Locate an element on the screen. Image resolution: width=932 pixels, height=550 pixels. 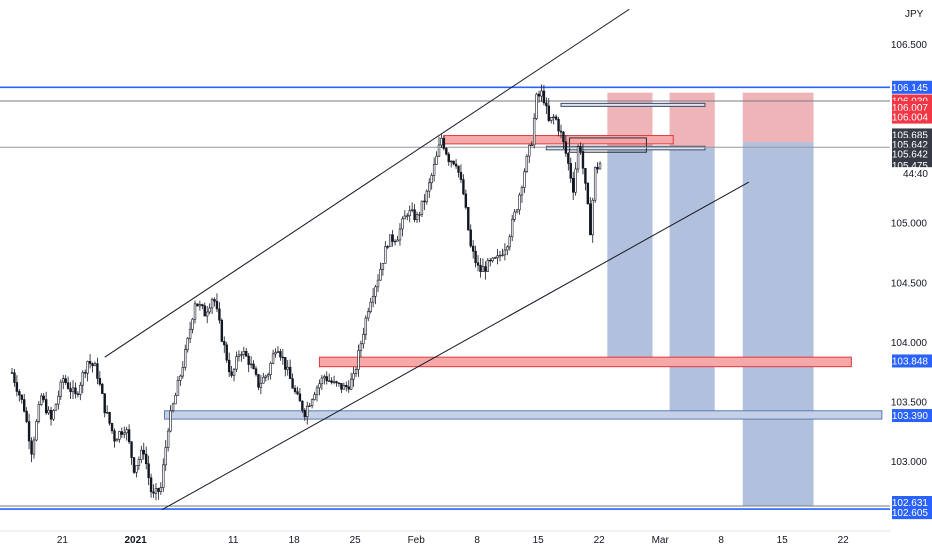
time-axis: 21 2021 11 18 25 Feb 8 15 22 Mar 8 15 22 is located at coordinates (445, 538).